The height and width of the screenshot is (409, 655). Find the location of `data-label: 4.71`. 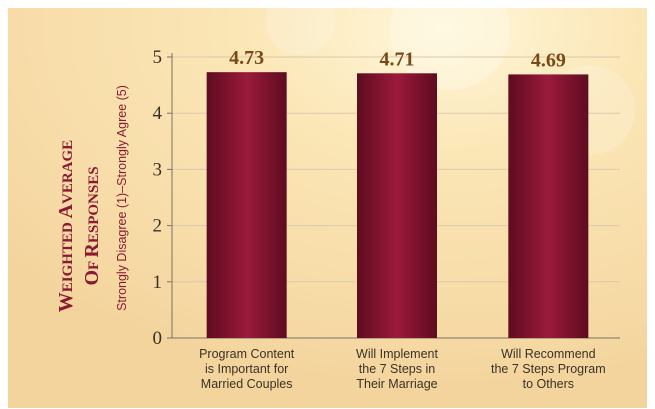

data-label: 4.71 is located at coordinates (397, 59).